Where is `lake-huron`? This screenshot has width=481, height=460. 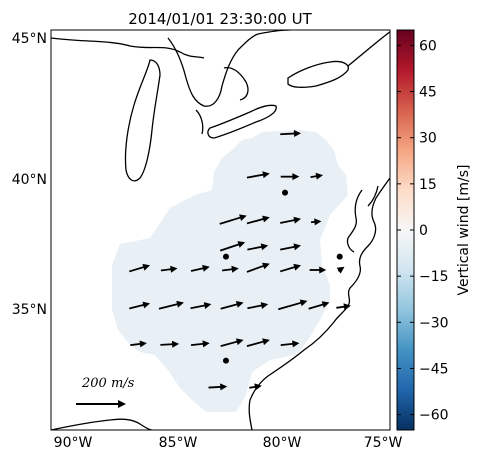
lake-huron is located at coordinates (229, 68).